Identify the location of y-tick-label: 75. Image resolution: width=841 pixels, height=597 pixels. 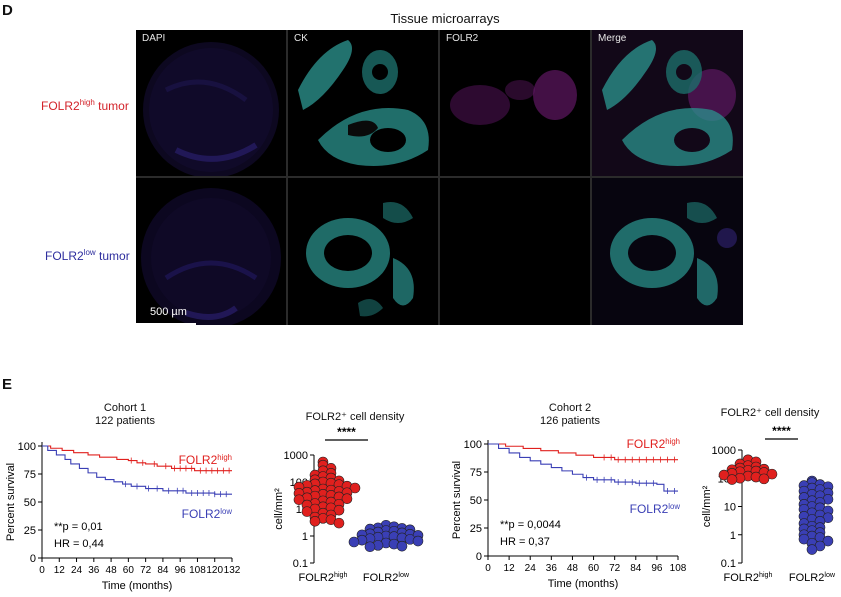
(30, 475).